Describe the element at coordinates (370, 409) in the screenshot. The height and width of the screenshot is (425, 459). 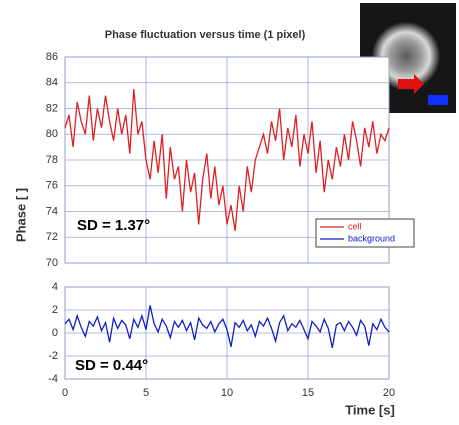
I see `x-axis-label: Time [s]` at that location.